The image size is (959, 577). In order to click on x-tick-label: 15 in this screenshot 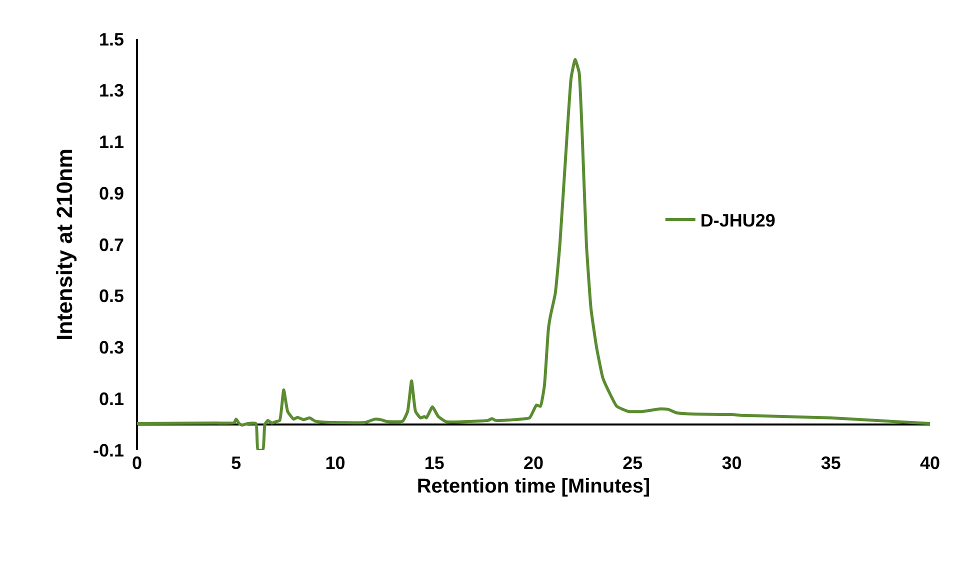, I will do `click(434, 463)`.